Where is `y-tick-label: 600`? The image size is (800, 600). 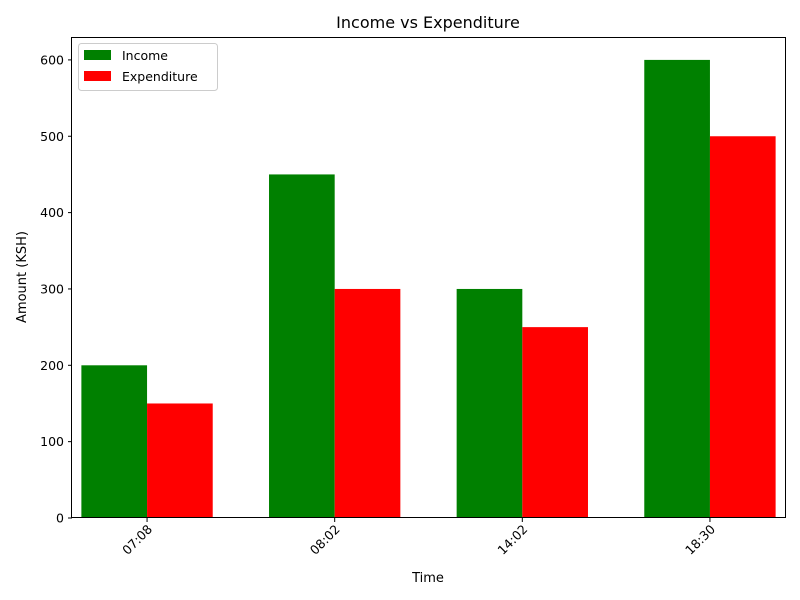
y-tick-label: 600 is located at coordinates (52, 59).